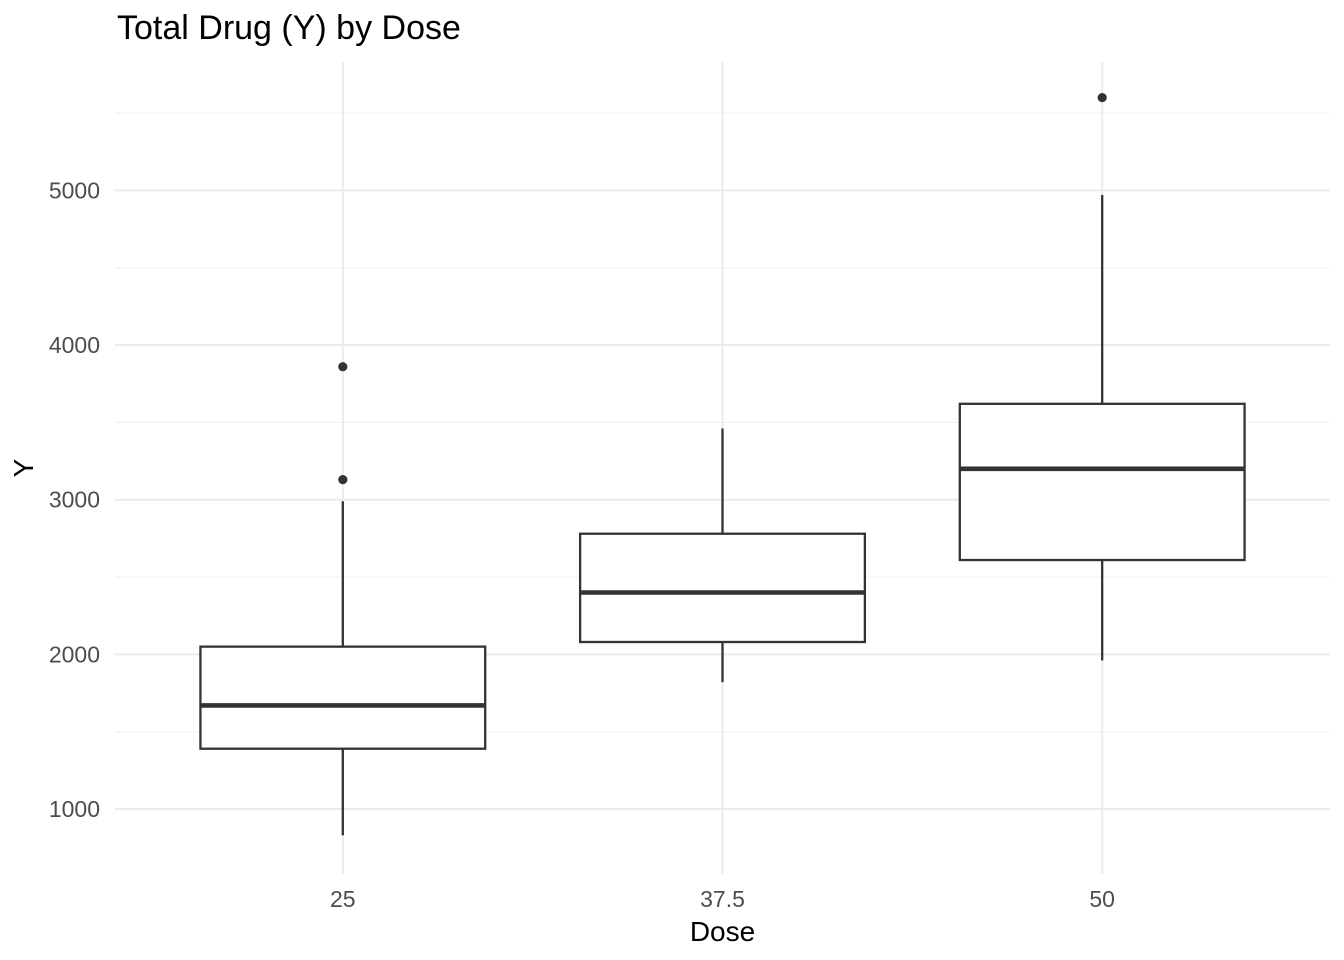 This screenshot has height=960, width=1344. I want to click on chart-title: Total Drug (Y) by Dose, so click(289, 28).